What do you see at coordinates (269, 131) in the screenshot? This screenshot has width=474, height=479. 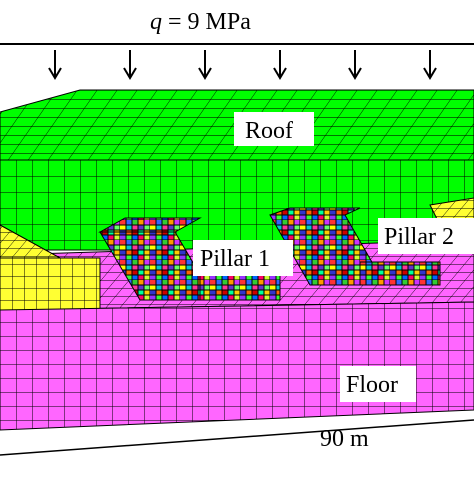 I see `roof-label: Roof` at bounding box center [269, 131].